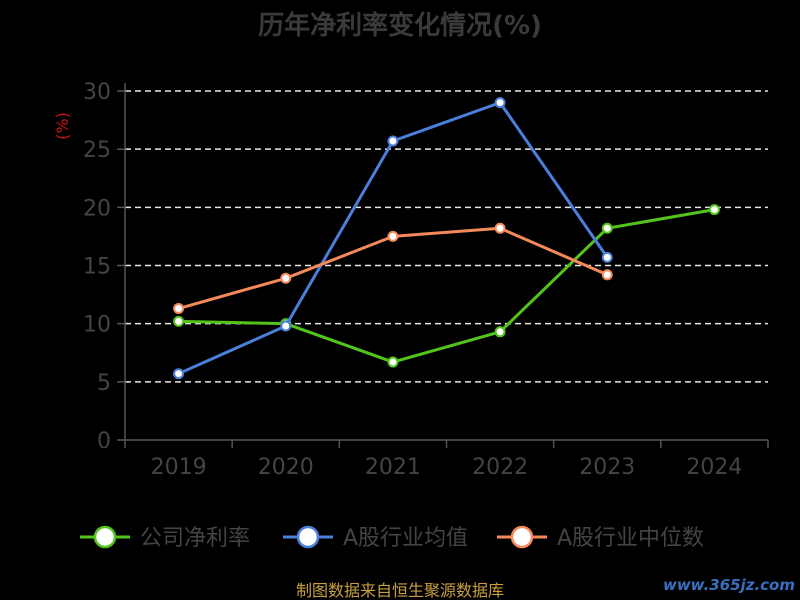 The width and height of the screenshot is (800, 600). What do you see at coordinates (393, 467) in the screenshot?
I see `x-tick-label: 2021` at bounding box center [393, 467].